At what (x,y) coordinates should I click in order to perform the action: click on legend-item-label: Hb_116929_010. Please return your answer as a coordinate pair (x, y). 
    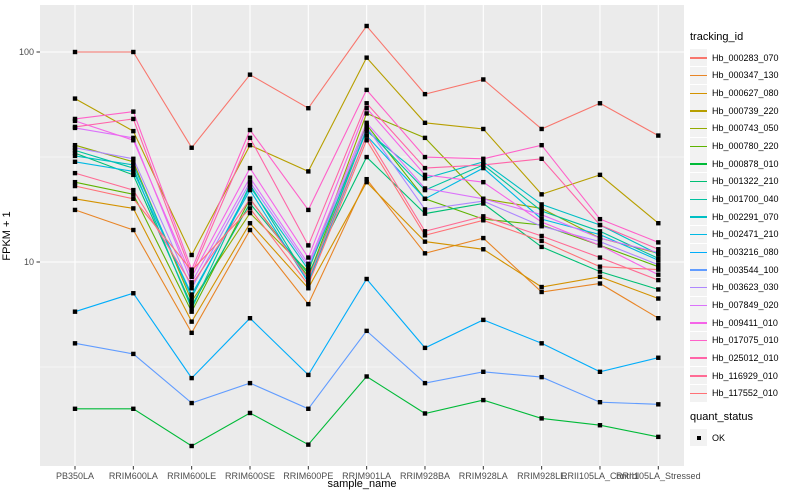
    Looking at the image, I should click on (745, 375).